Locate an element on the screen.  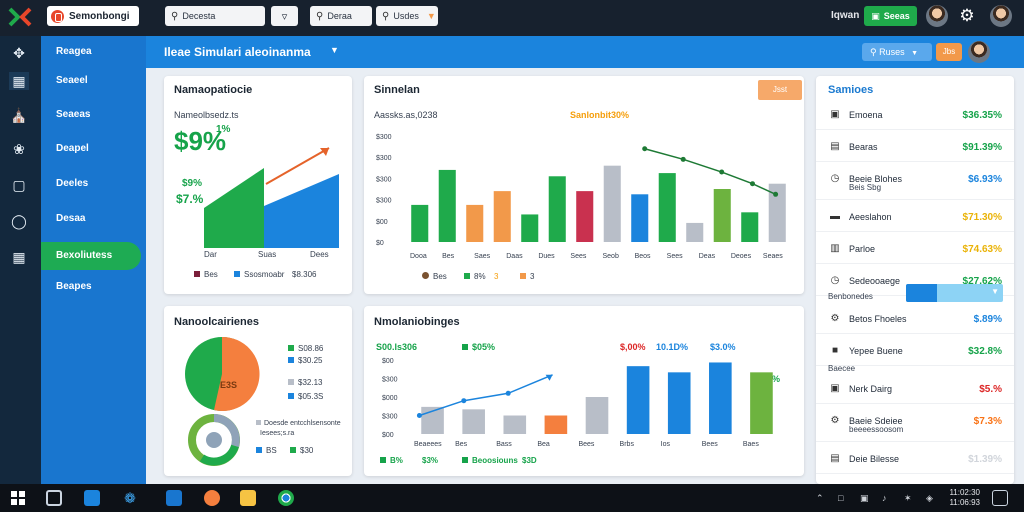
section-label: Baecee is located at coordinates (842, 368).